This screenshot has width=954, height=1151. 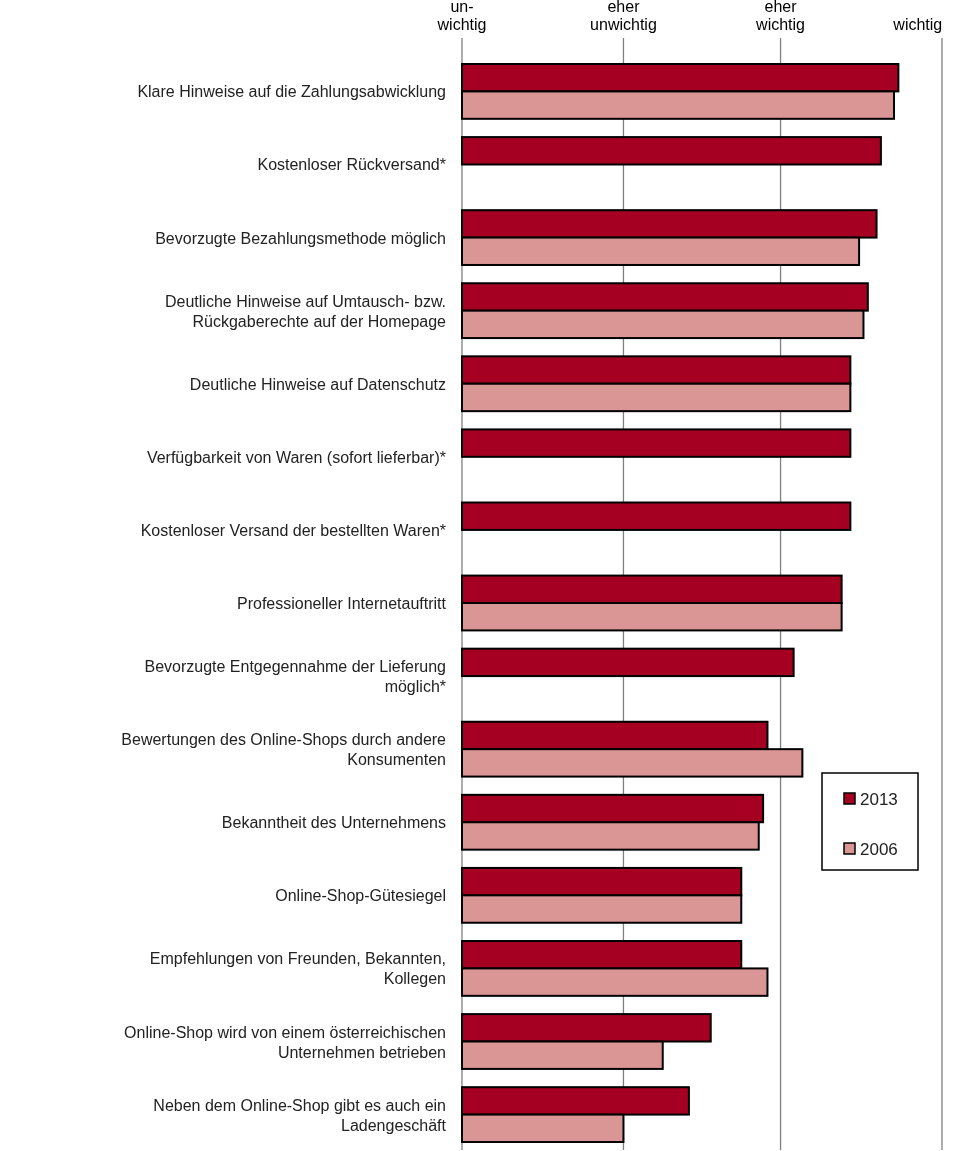 I want to click on y-tick-label: Deutliche Hinweise auf Datenschutz, so click(x=317, y=384).